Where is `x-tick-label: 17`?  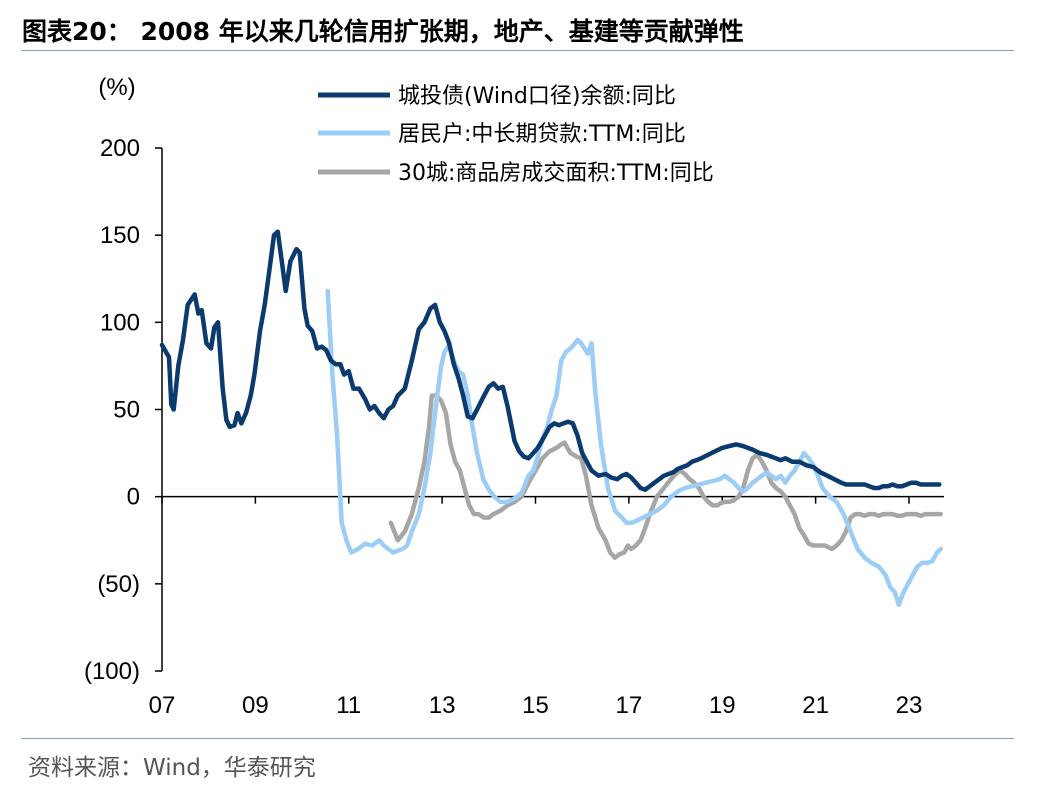 x-tick-label: 17 is located at coordinates (629, 705).